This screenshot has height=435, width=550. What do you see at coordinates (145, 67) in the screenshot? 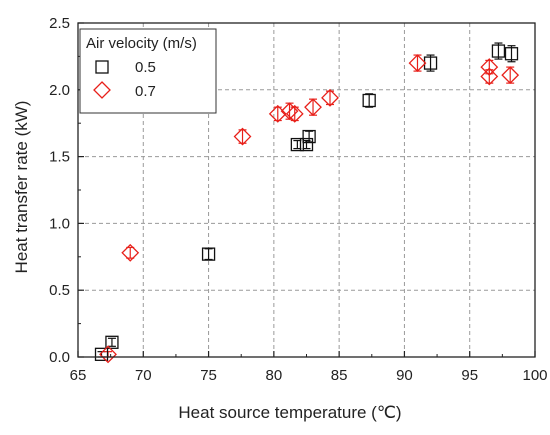
I see `legend-label-series-1: 0.5` at bounding box center [145, 67].